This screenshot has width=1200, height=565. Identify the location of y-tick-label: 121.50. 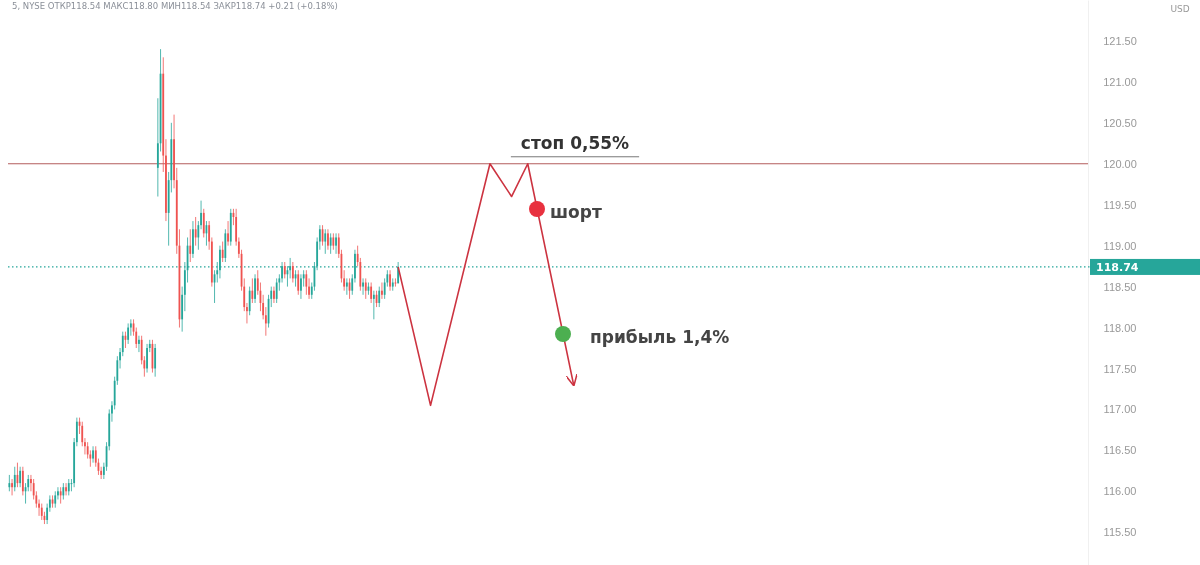
(1120, 40).